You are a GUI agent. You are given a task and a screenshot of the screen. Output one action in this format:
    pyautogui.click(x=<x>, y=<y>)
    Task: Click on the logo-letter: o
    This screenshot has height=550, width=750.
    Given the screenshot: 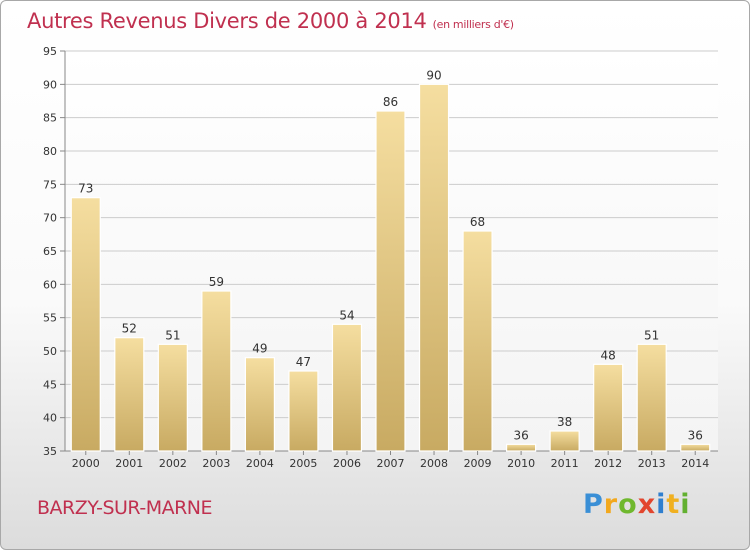 What is the action you would take?
    pyautogui.click(x=628, y=504)
    